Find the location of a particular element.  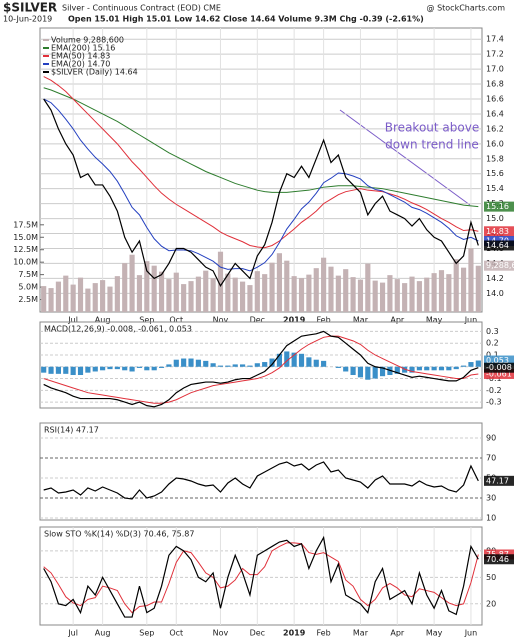

y2-tick-label: 12.5M is located at coordinates (25, 249).